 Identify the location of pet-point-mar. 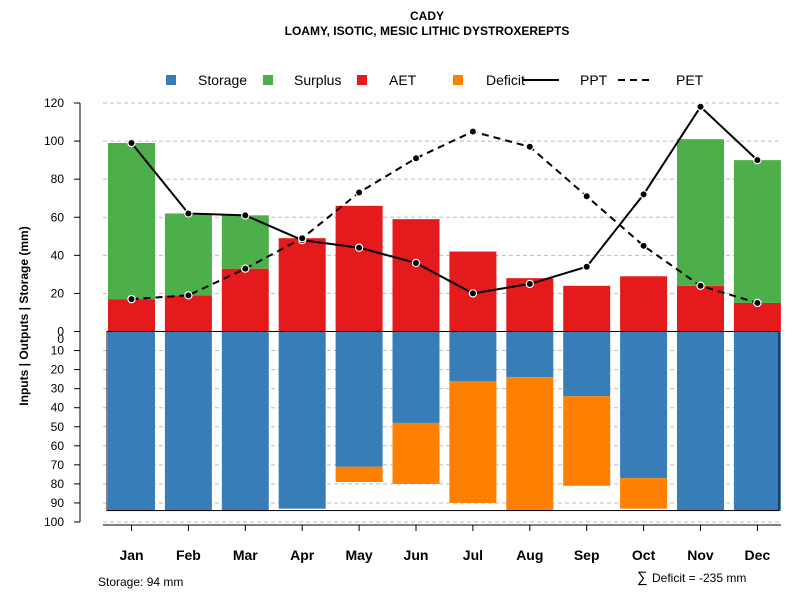
(245, 268).